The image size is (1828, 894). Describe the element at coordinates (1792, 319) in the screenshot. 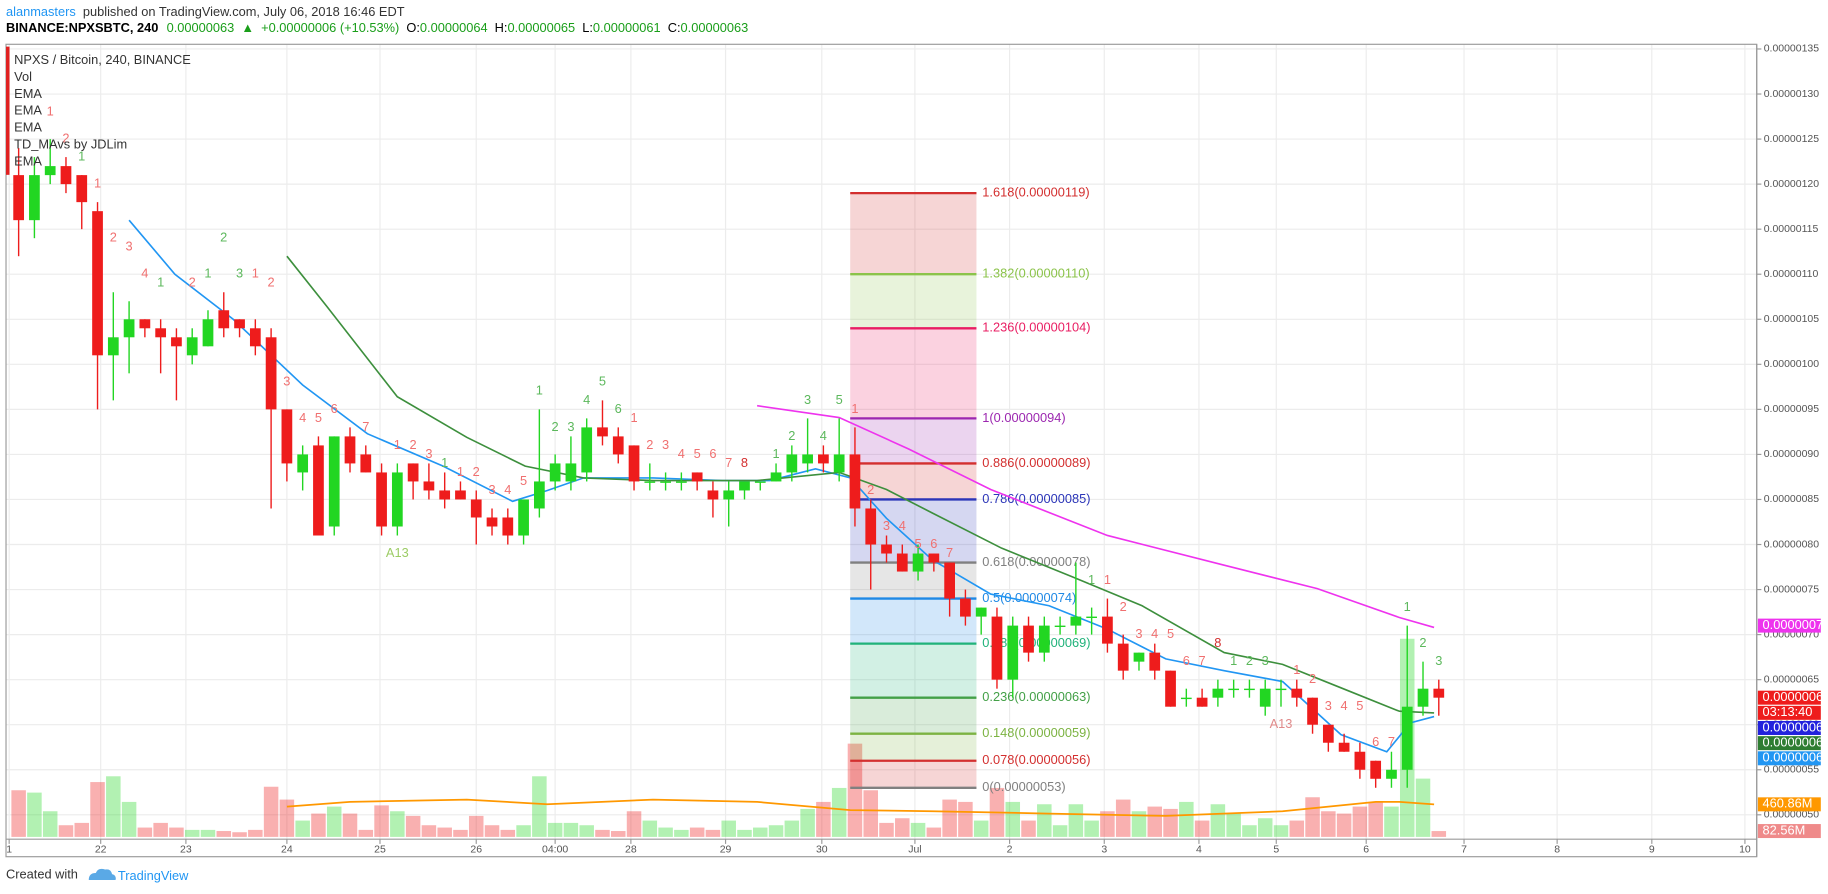

I see `y-tick-label: 0.00000105` at that location.